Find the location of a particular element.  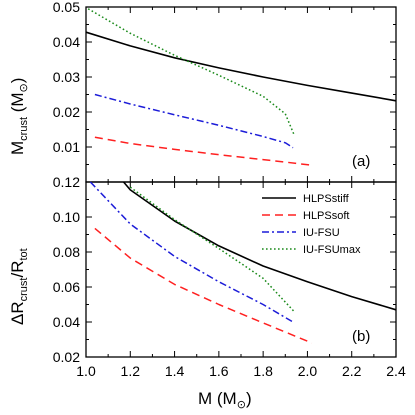

x-tick-label: 1.2 is located at coordinates (131, 371).